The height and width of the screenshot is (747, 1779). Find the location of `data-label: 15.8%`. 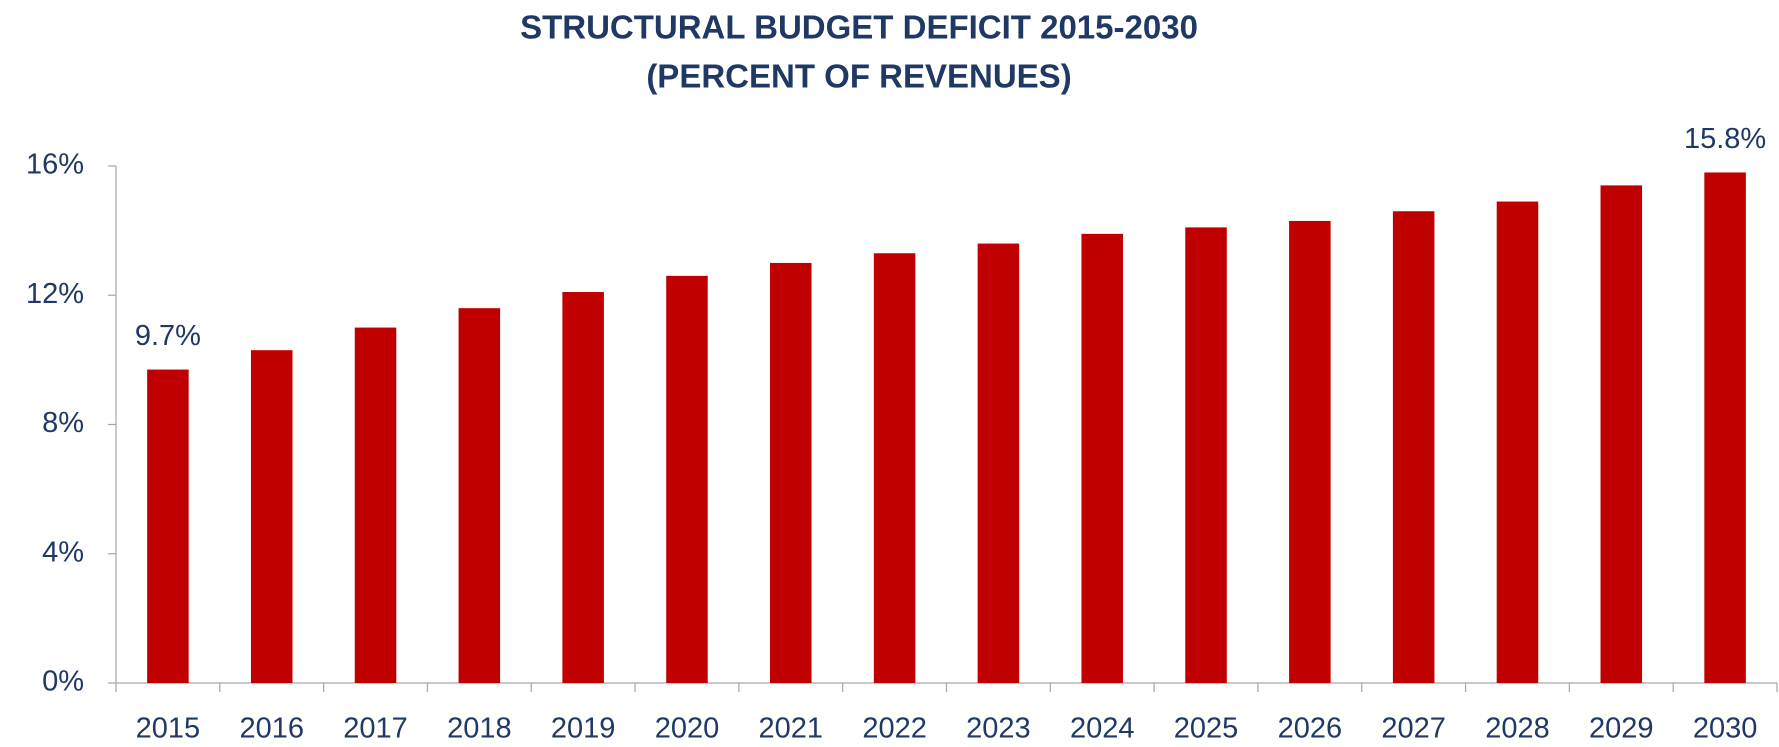

data-label: 15.8% is located at coordinates (1725, 139).